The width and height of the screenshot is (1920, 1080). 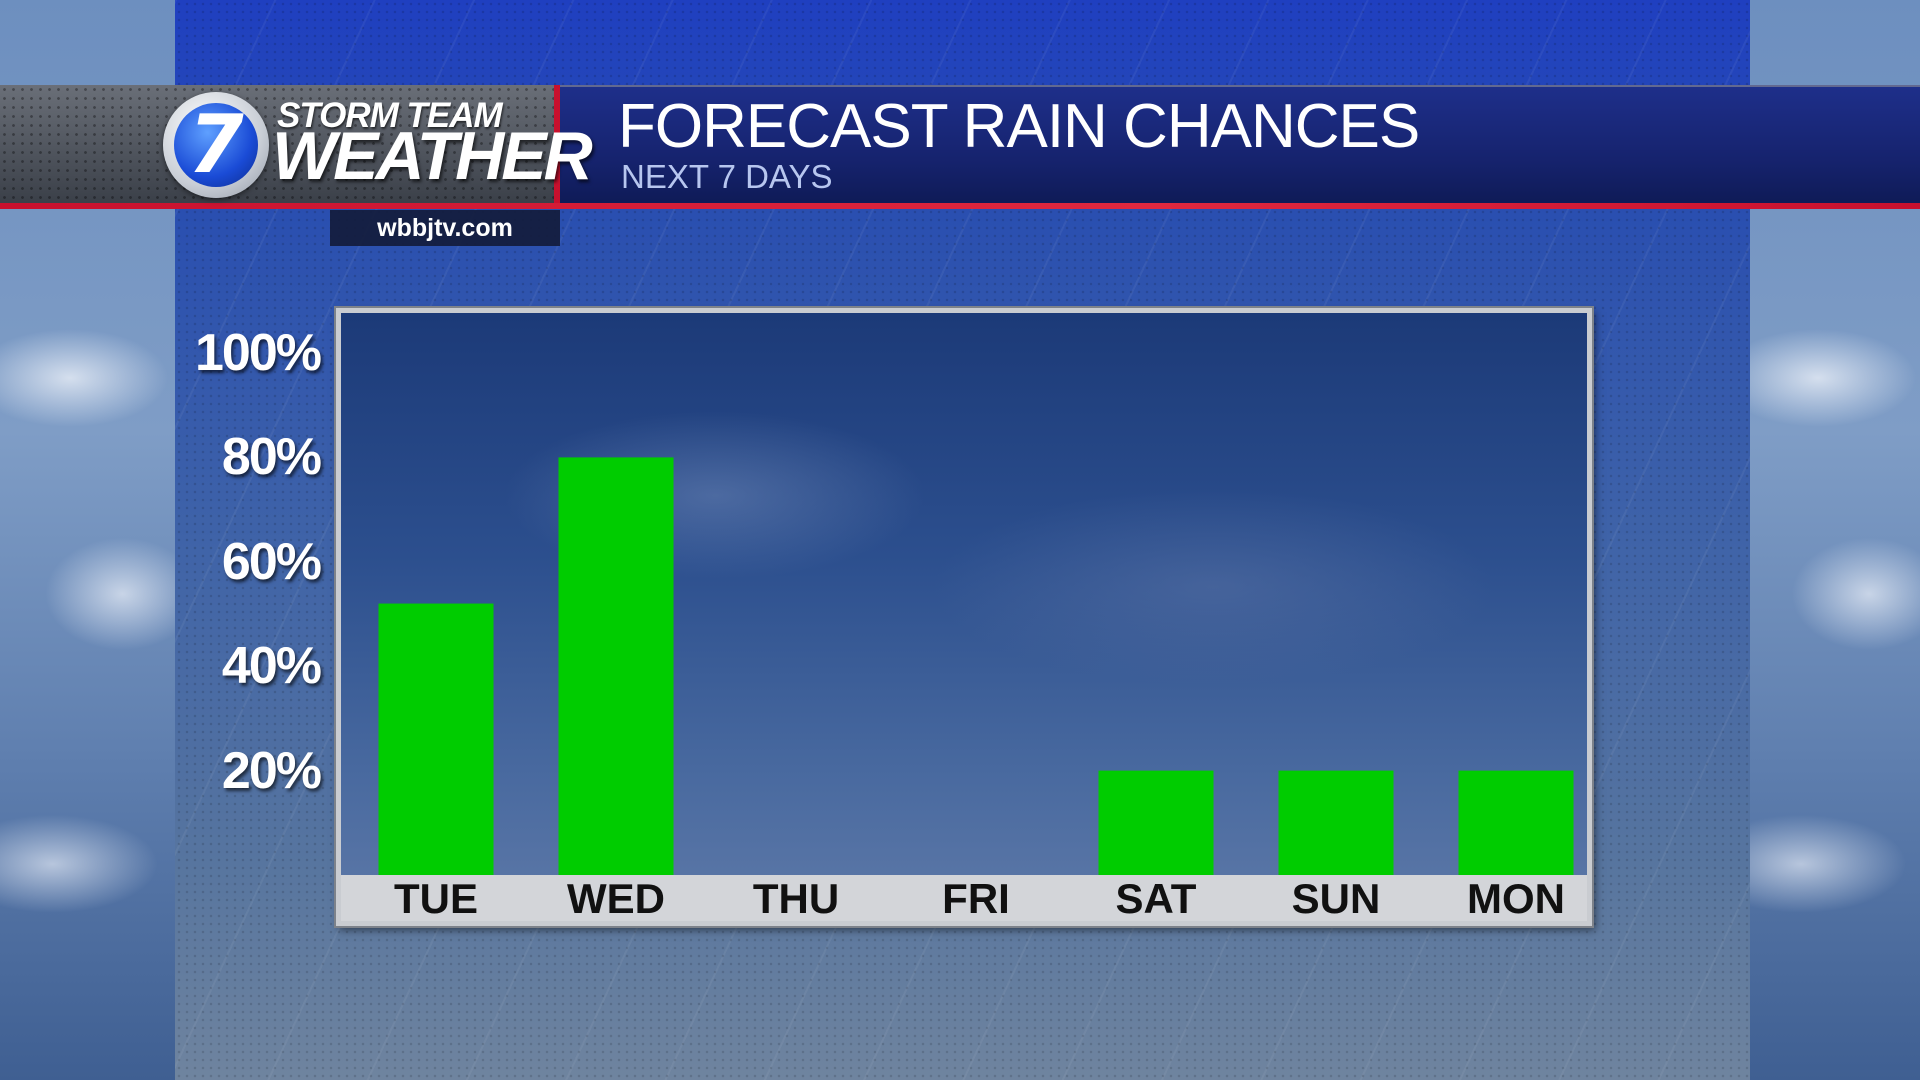 I want to click on page-title: FORECAST RAIN CHANCES, so click(x=1019, y=126).